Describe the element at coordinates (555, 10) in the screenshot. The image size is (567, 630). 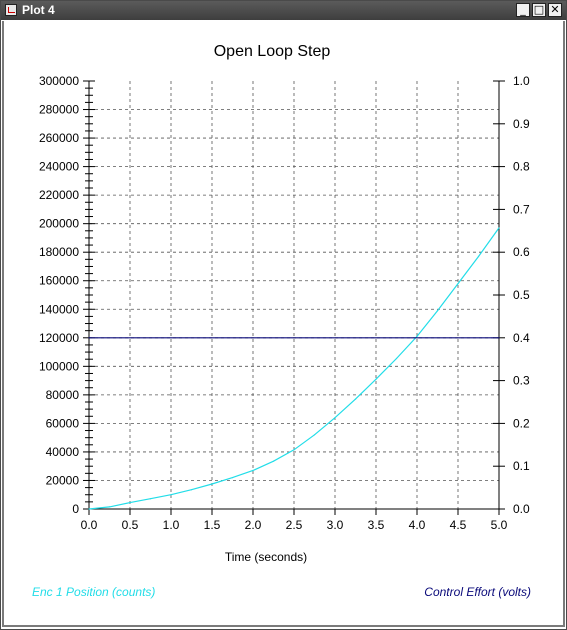
I see `close-button: ✕` at that location.